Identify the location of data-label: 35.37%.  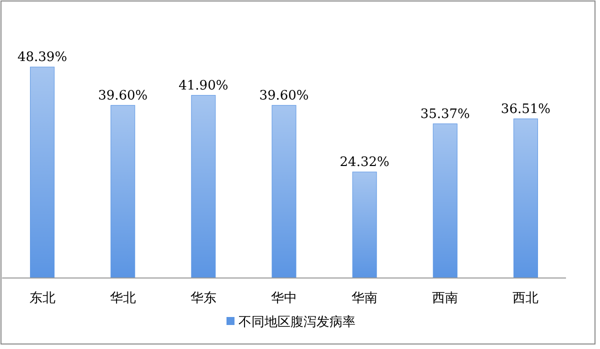
(445, 114).